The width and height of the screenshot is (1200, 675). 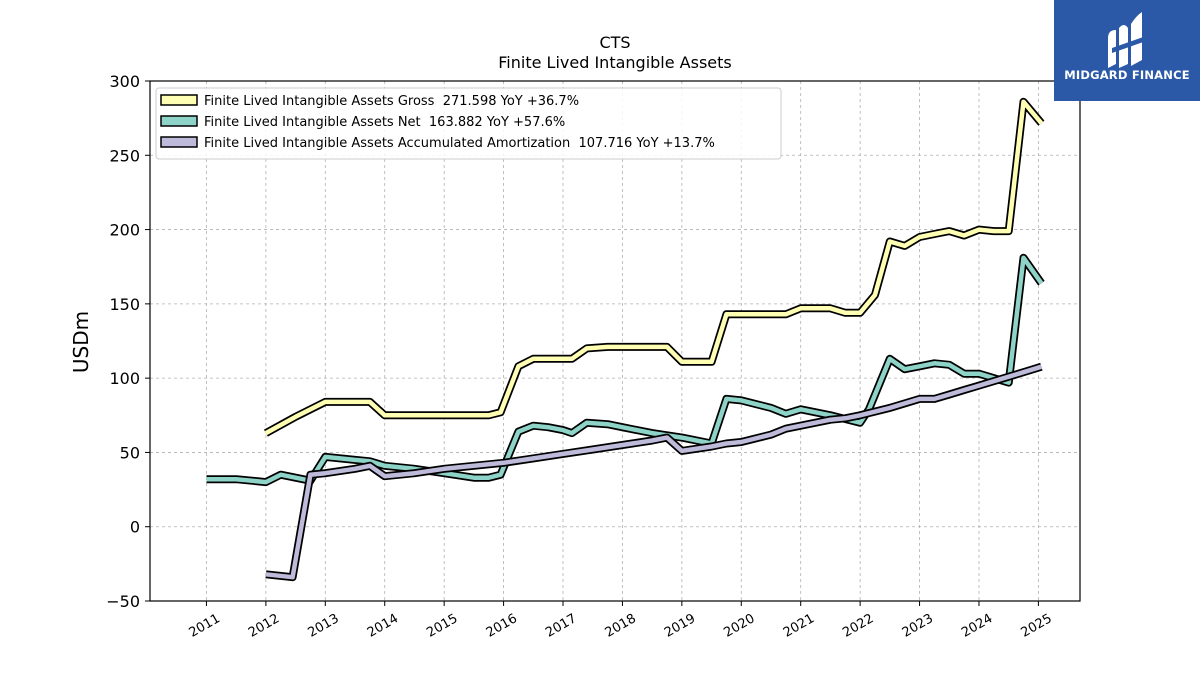 I want to click on y-tick-label: 300, so click(x=124, y=81).